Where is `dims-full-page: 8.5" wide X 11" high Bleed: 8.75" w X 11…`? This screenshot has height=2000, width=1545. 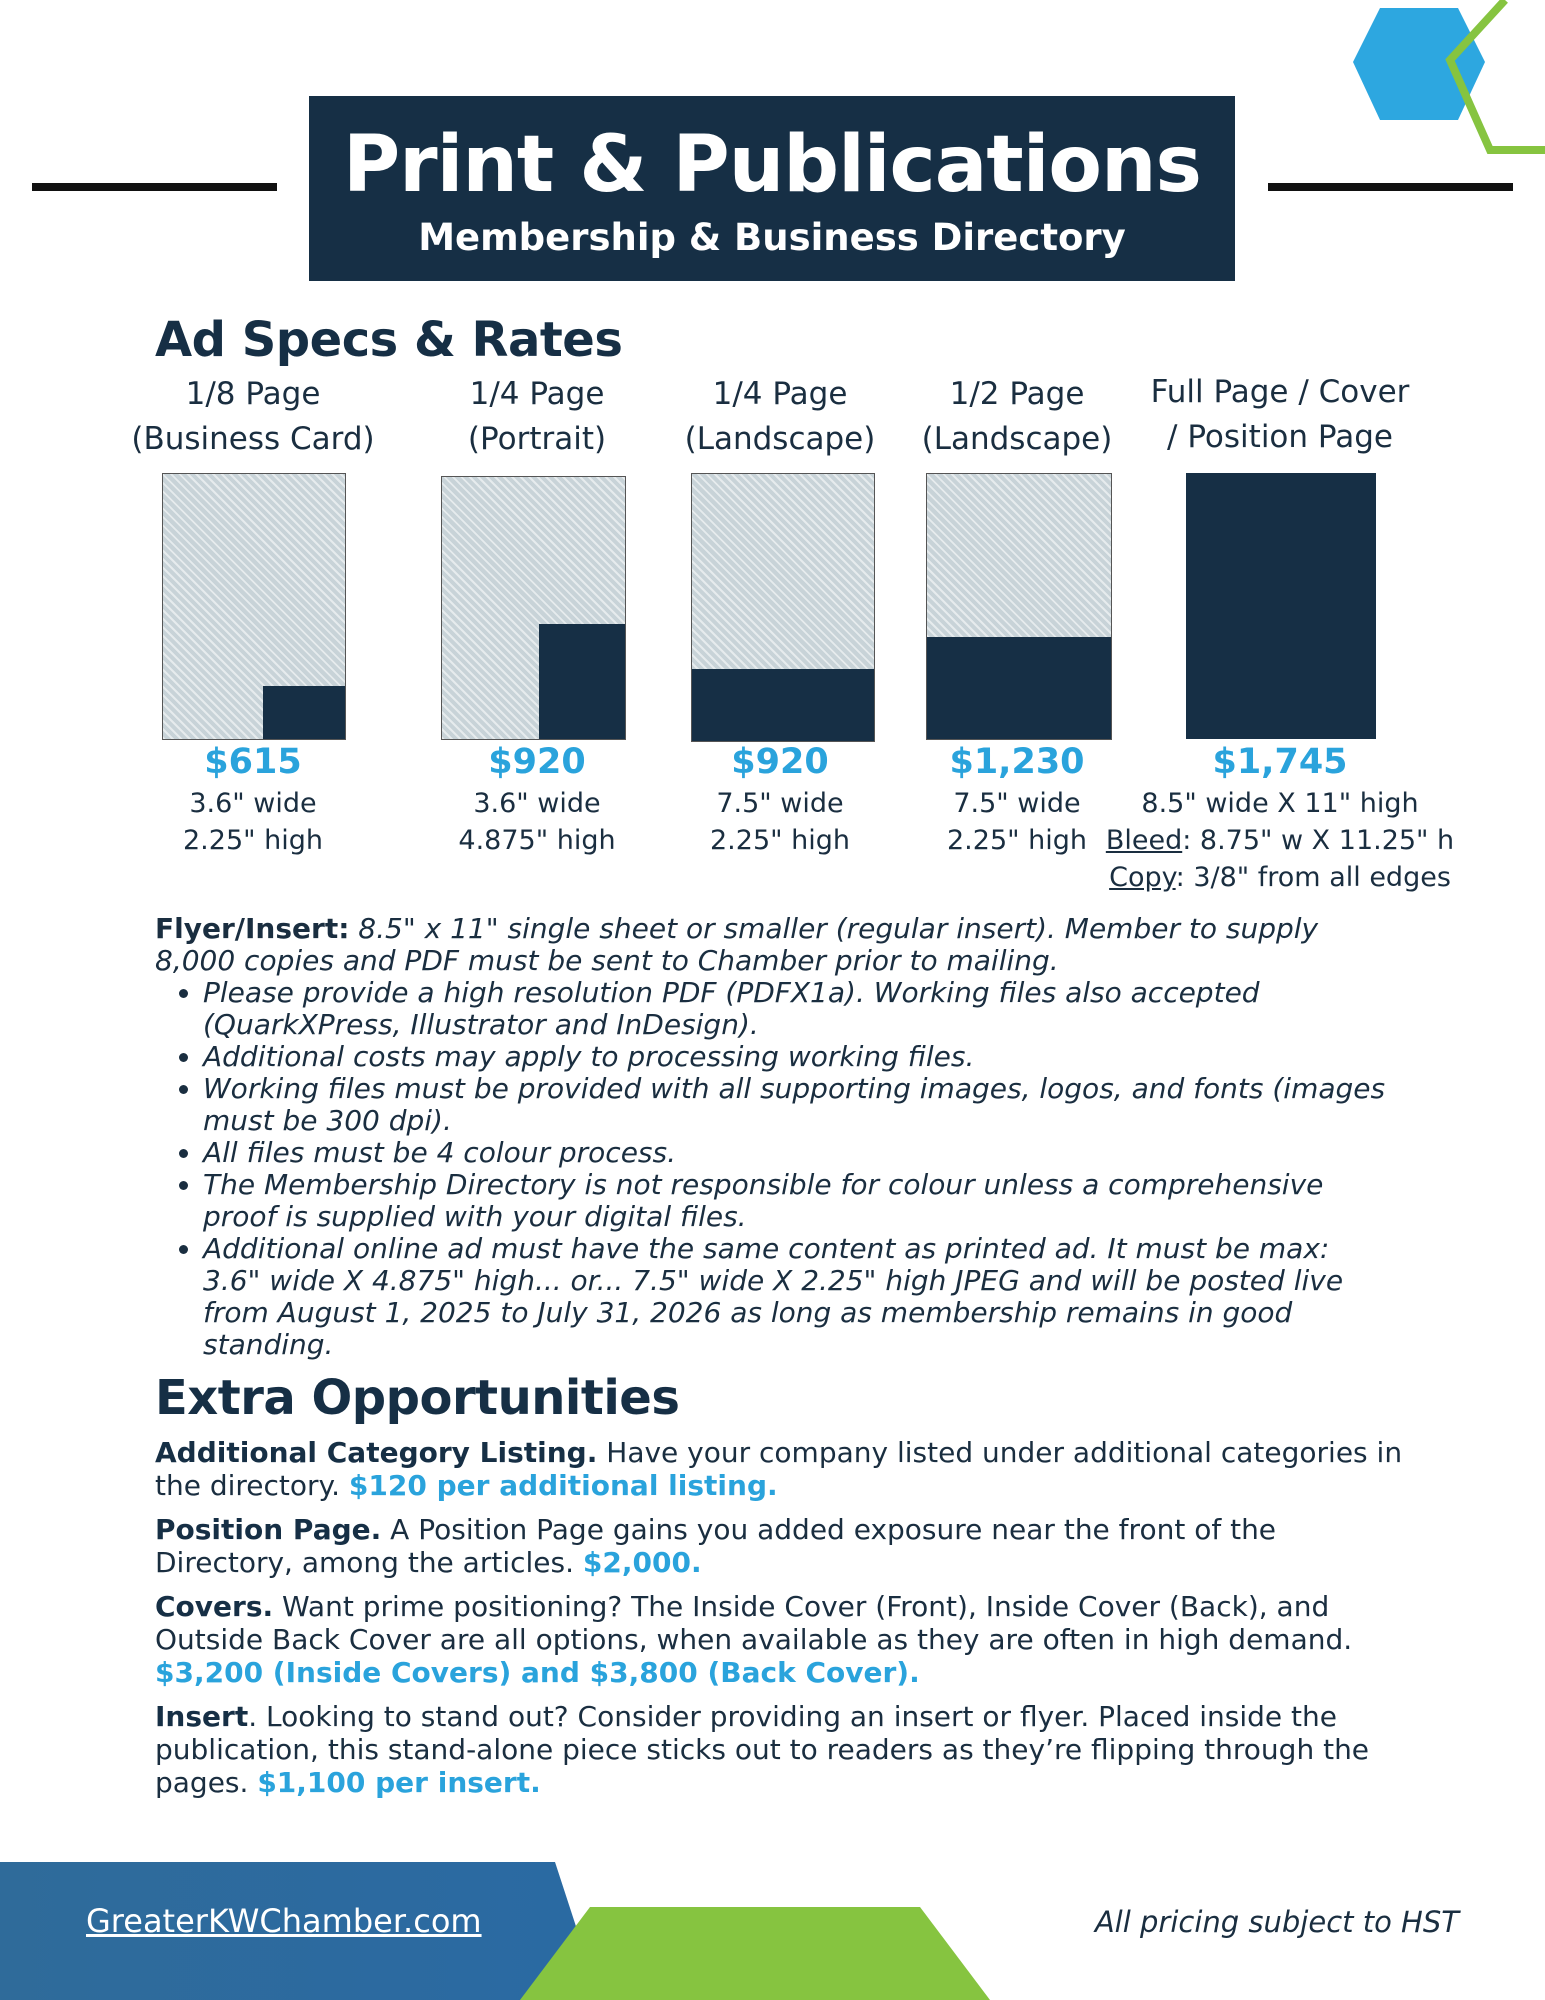
dims-full-page: 8.5" wide X 11" high Bleed: 8.75" w X 11… is located at coordinates (1280, 840).